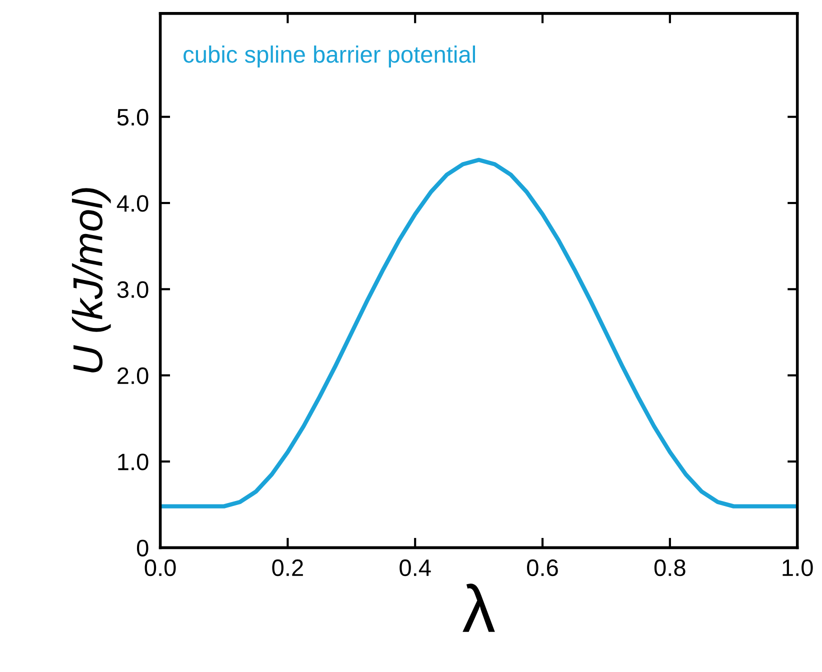 Image resolution: width=822 pixels, height=672 pixels. I want to click on y-axis-title: U (kJ/mol), so click(91, 280).